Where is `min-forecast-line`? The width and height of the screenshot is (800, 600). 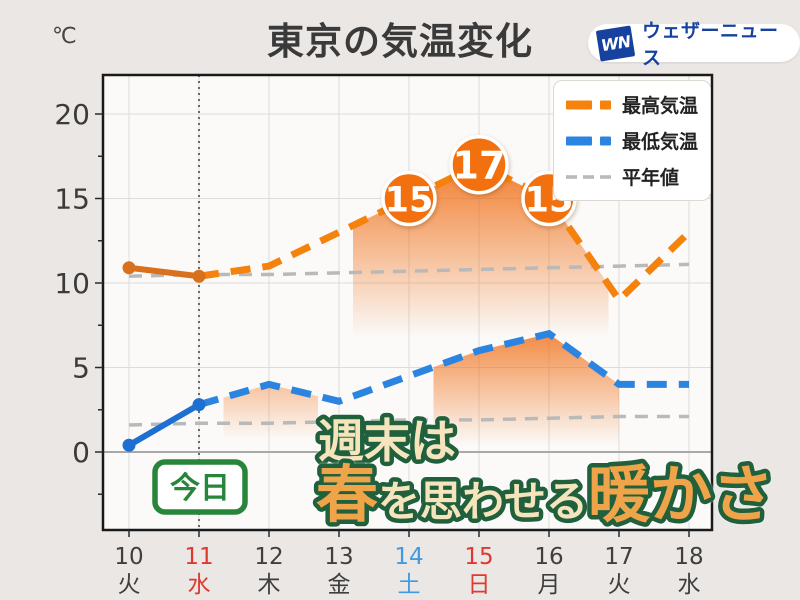
min-forecast-line is located at coordinates (443, 369).